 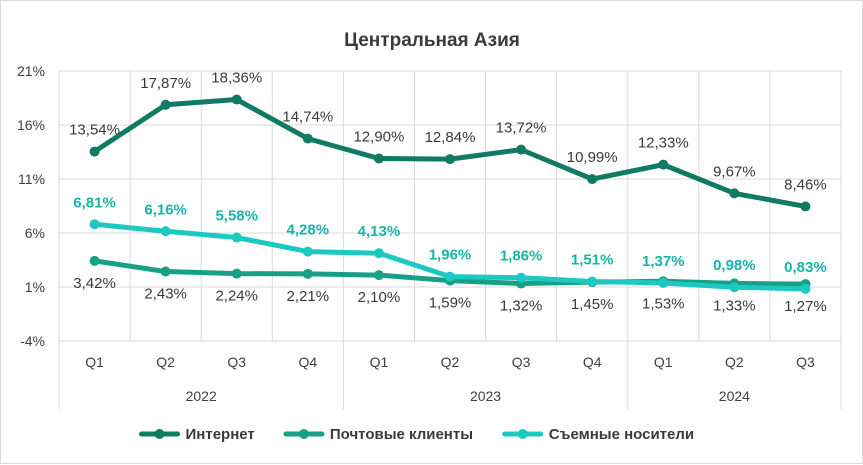 I want to click on chart-title: Центральная Азия, so click(x=432, y=40).